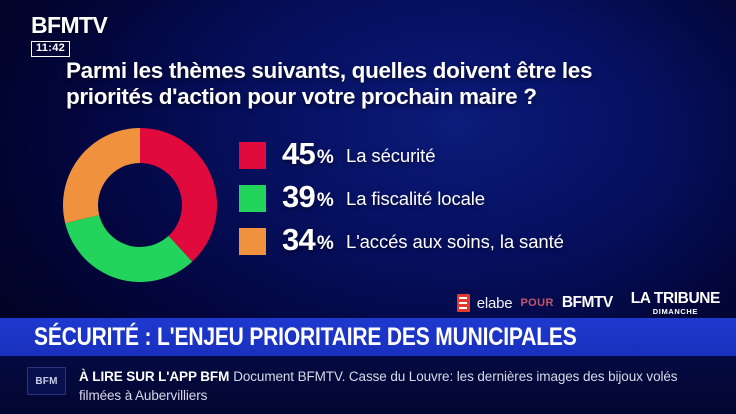  What do you see at coordinates (675, 311) in the screenshot?
I see `partner-subtitle: DIMANCHE` at bounding box center [675, 311].